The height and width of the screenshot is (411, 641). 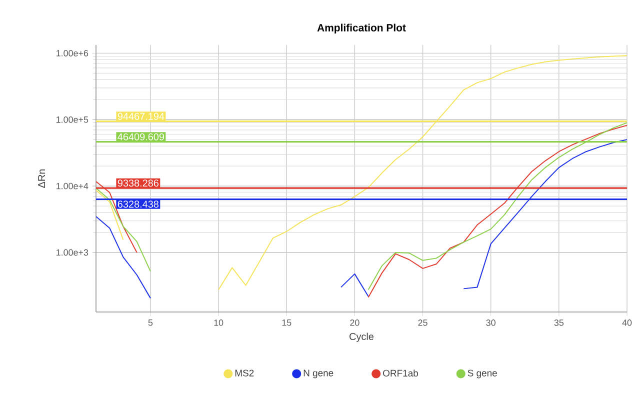 What do you see at coordinates (72, 53) in the screenshot?
I see `y-tick-label: 1.00e+6` at bounding box center [72, 53].